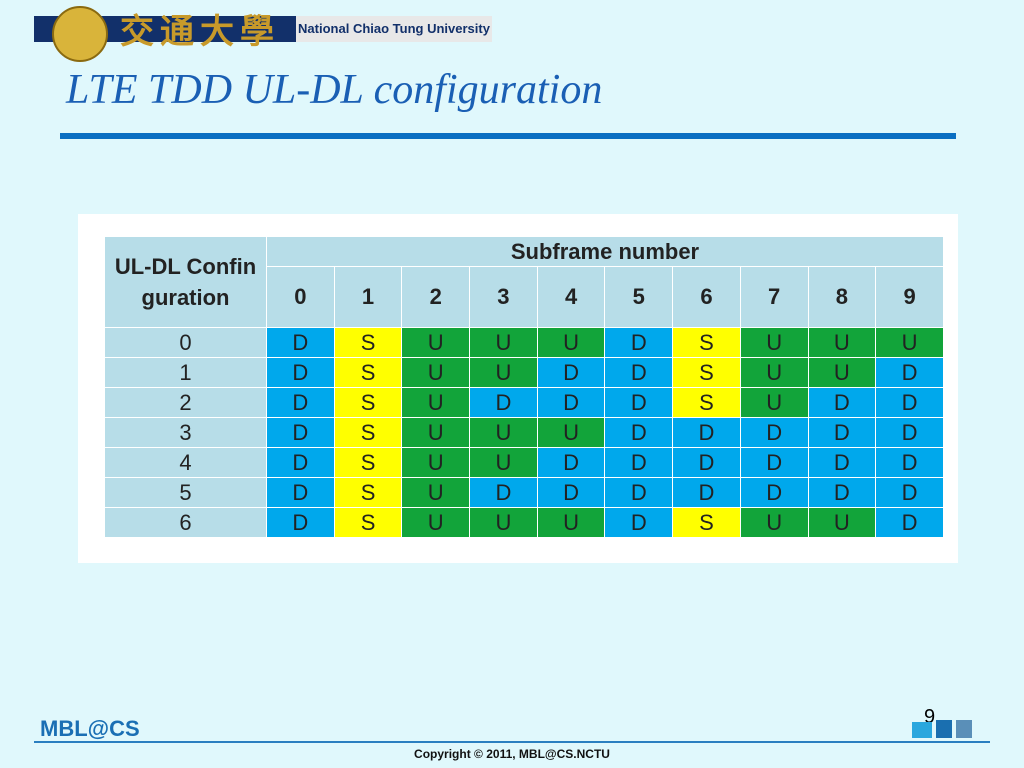 This screenshot has height=768, width=1024. I want to click on column-header: 4, so click(571, 297).